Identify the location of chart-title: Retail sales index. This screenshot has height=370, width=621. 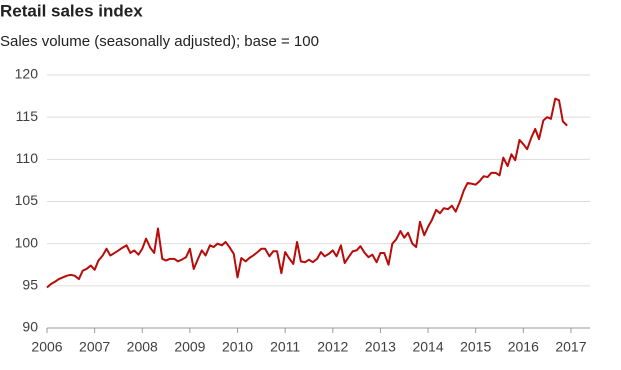
(71, 10).